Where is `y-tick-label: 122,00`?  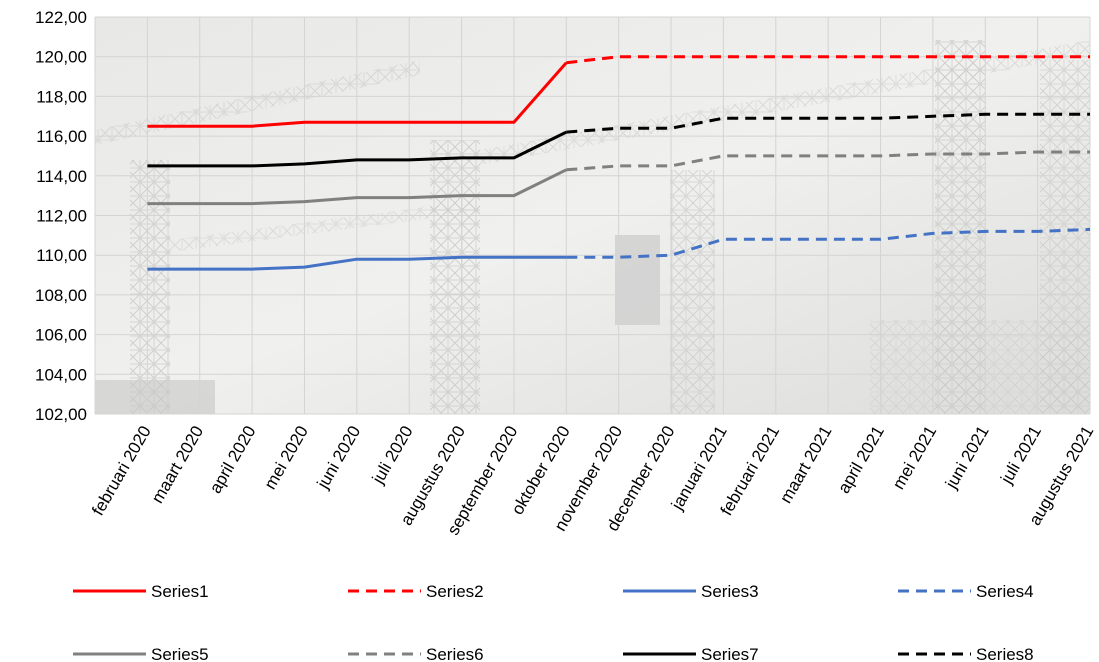 y-tick-label: 122,00 is located at coordinates (61, 17).